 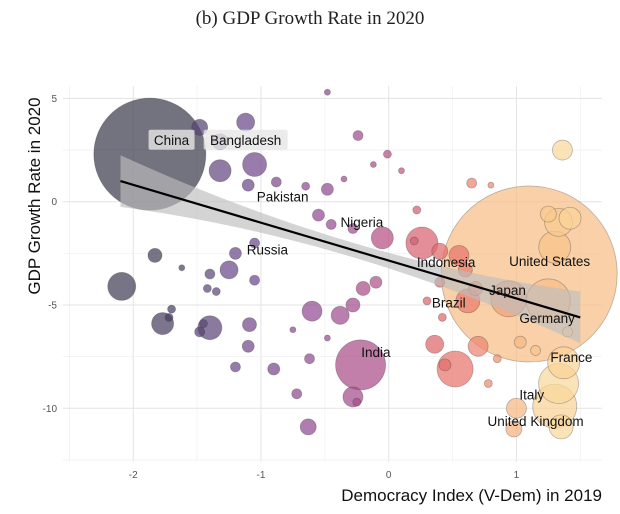 What do you see at coordinates (389, 475) in the screenshot?
I see `x-tick-label: 0` at bounding box center [389, 475].